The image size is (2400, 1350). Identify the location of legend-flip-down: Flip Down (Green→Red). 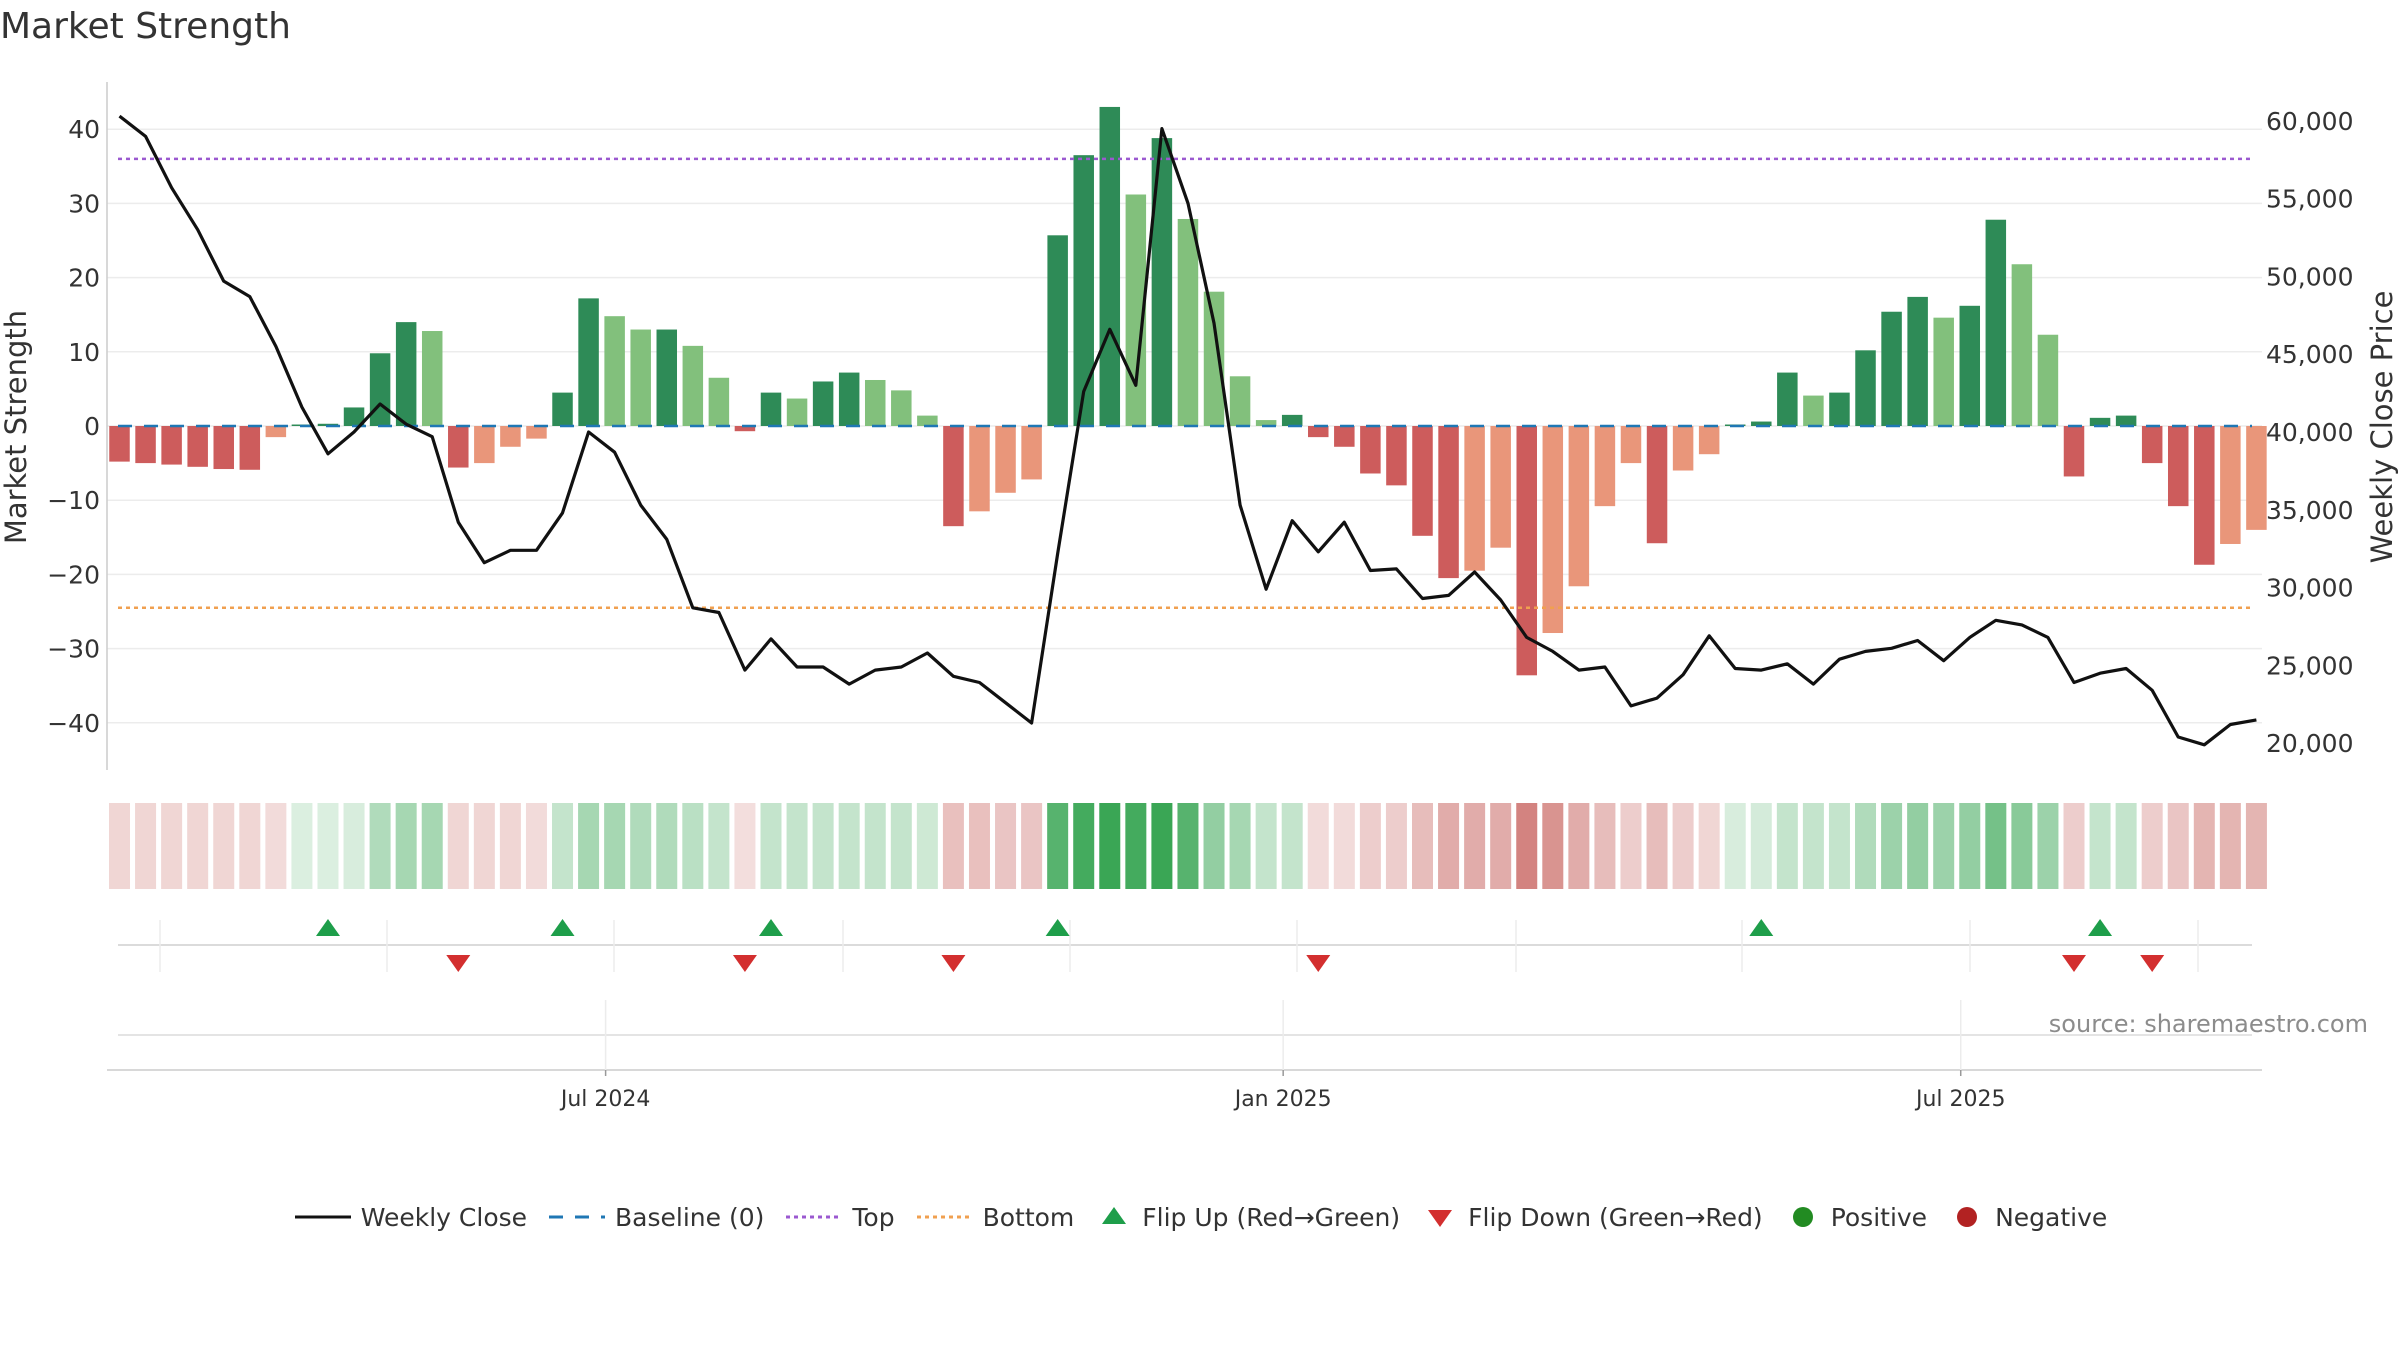
(1591, 1217).